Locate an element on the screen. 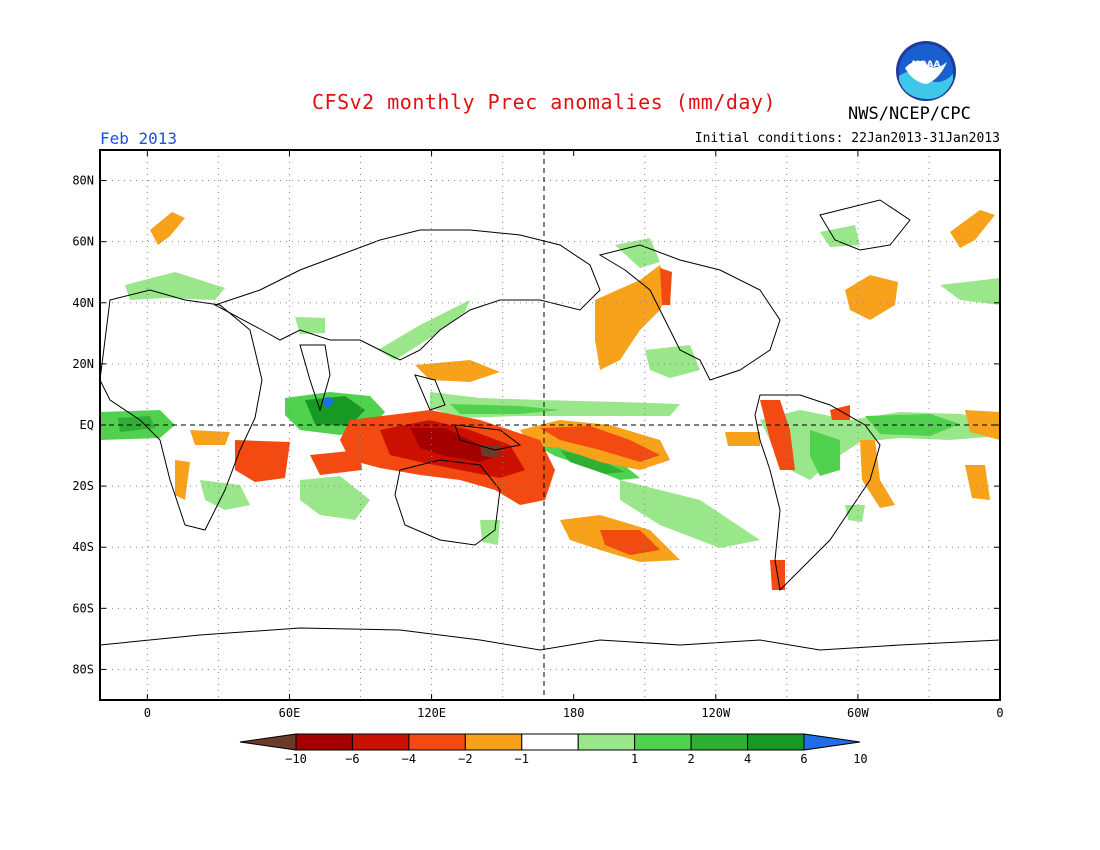 Image resolution: width=1100 pixels, height=850 pixels. forecast-month: Feb 2013 is located at coordinates (139, 138).